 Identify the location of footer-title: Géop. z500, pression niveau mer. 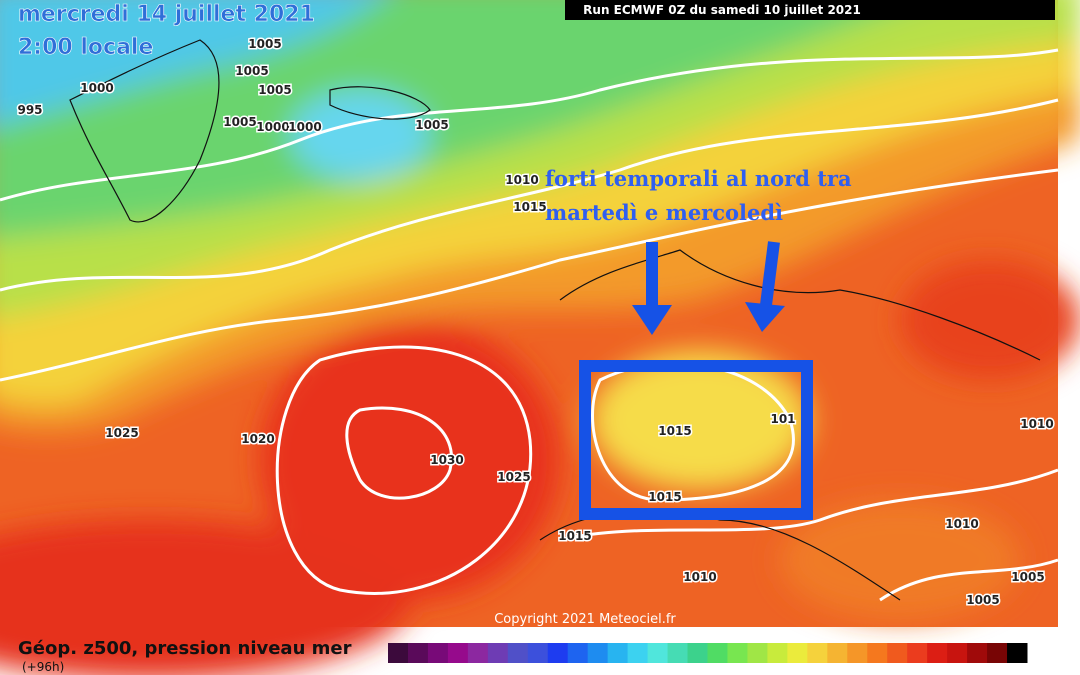
(185, 648).